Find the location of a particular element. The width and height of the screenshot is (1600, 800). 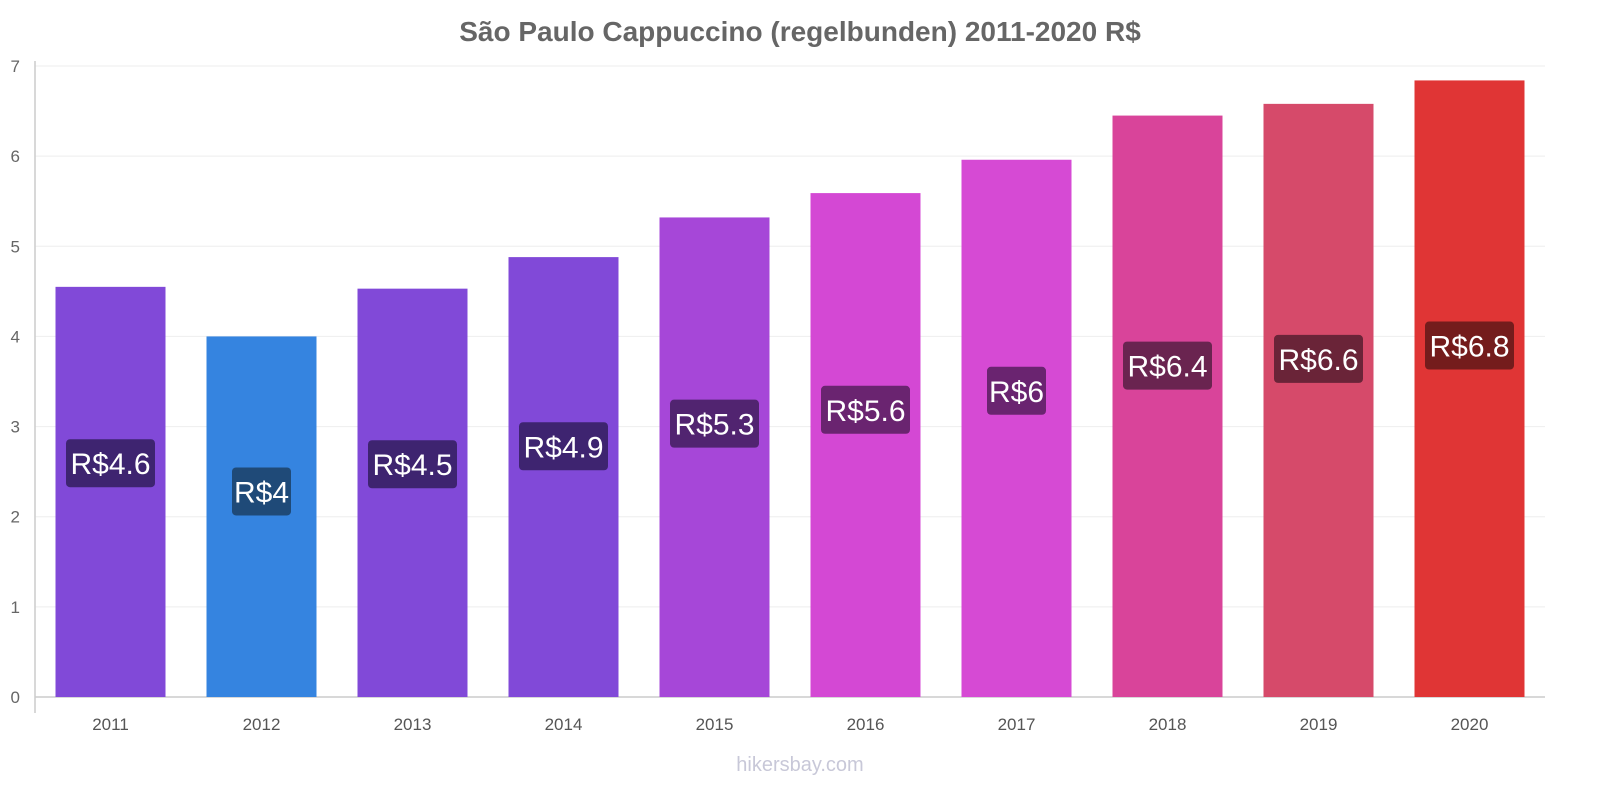

x-tick-label: 2013 is located at coordinates (413, 724).